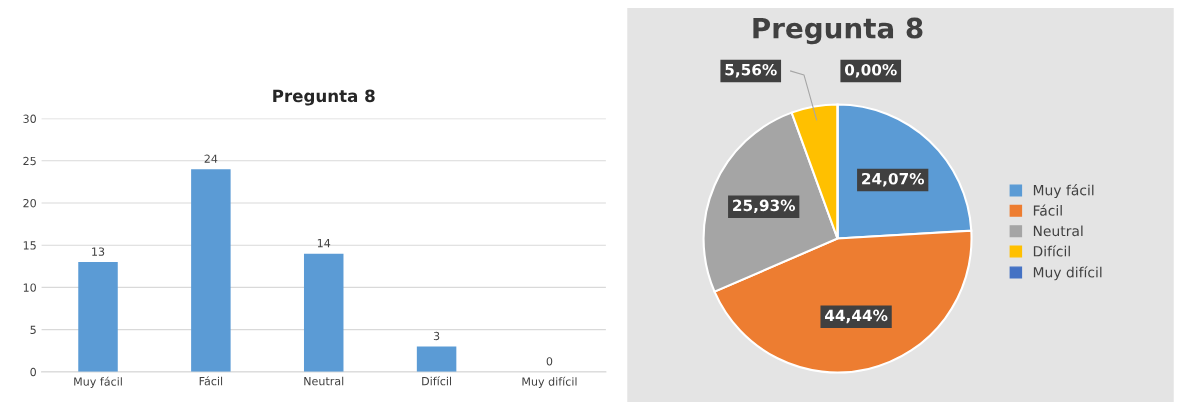 The width and height of the screenshot is (1188, 402). What do you see at coordinates (1058, 231) in the screenshot?
I see `legend-label: Neutral` at bounding box center [1058, 231].